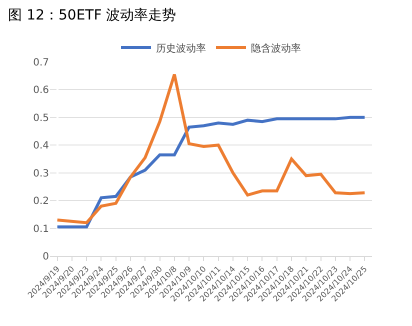 The height and width of the screenshot is (326, 412). What do you see at coordinates (41, 146) in the screenshot?
I see `y-tick-label: 0.4` at bounding box center [41, 146].